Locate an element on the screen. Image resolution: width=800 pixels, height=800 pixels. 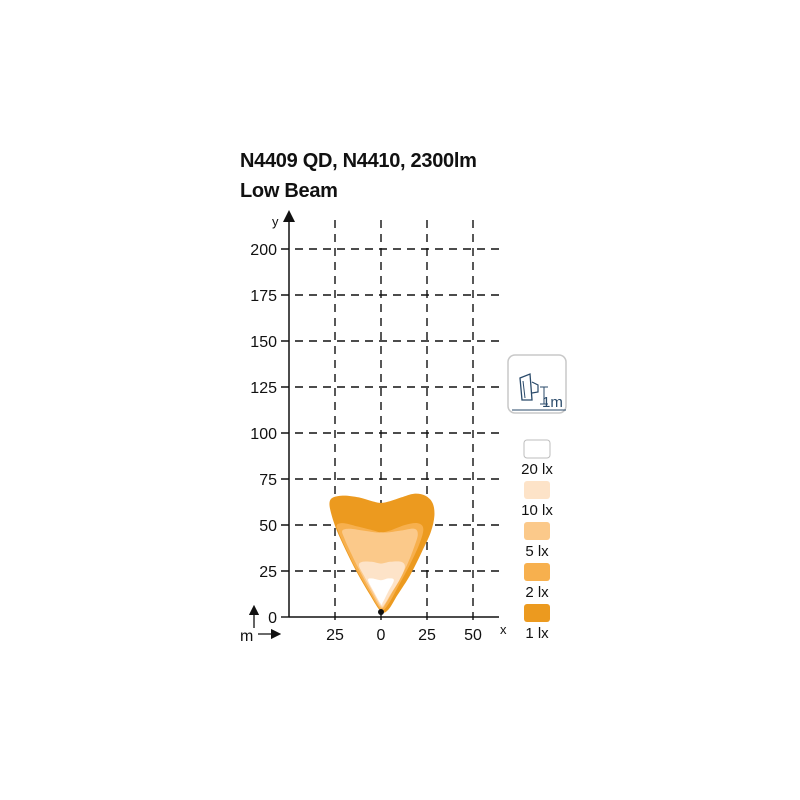
y-tick-label: 200 is located at coordinates (263, 250).